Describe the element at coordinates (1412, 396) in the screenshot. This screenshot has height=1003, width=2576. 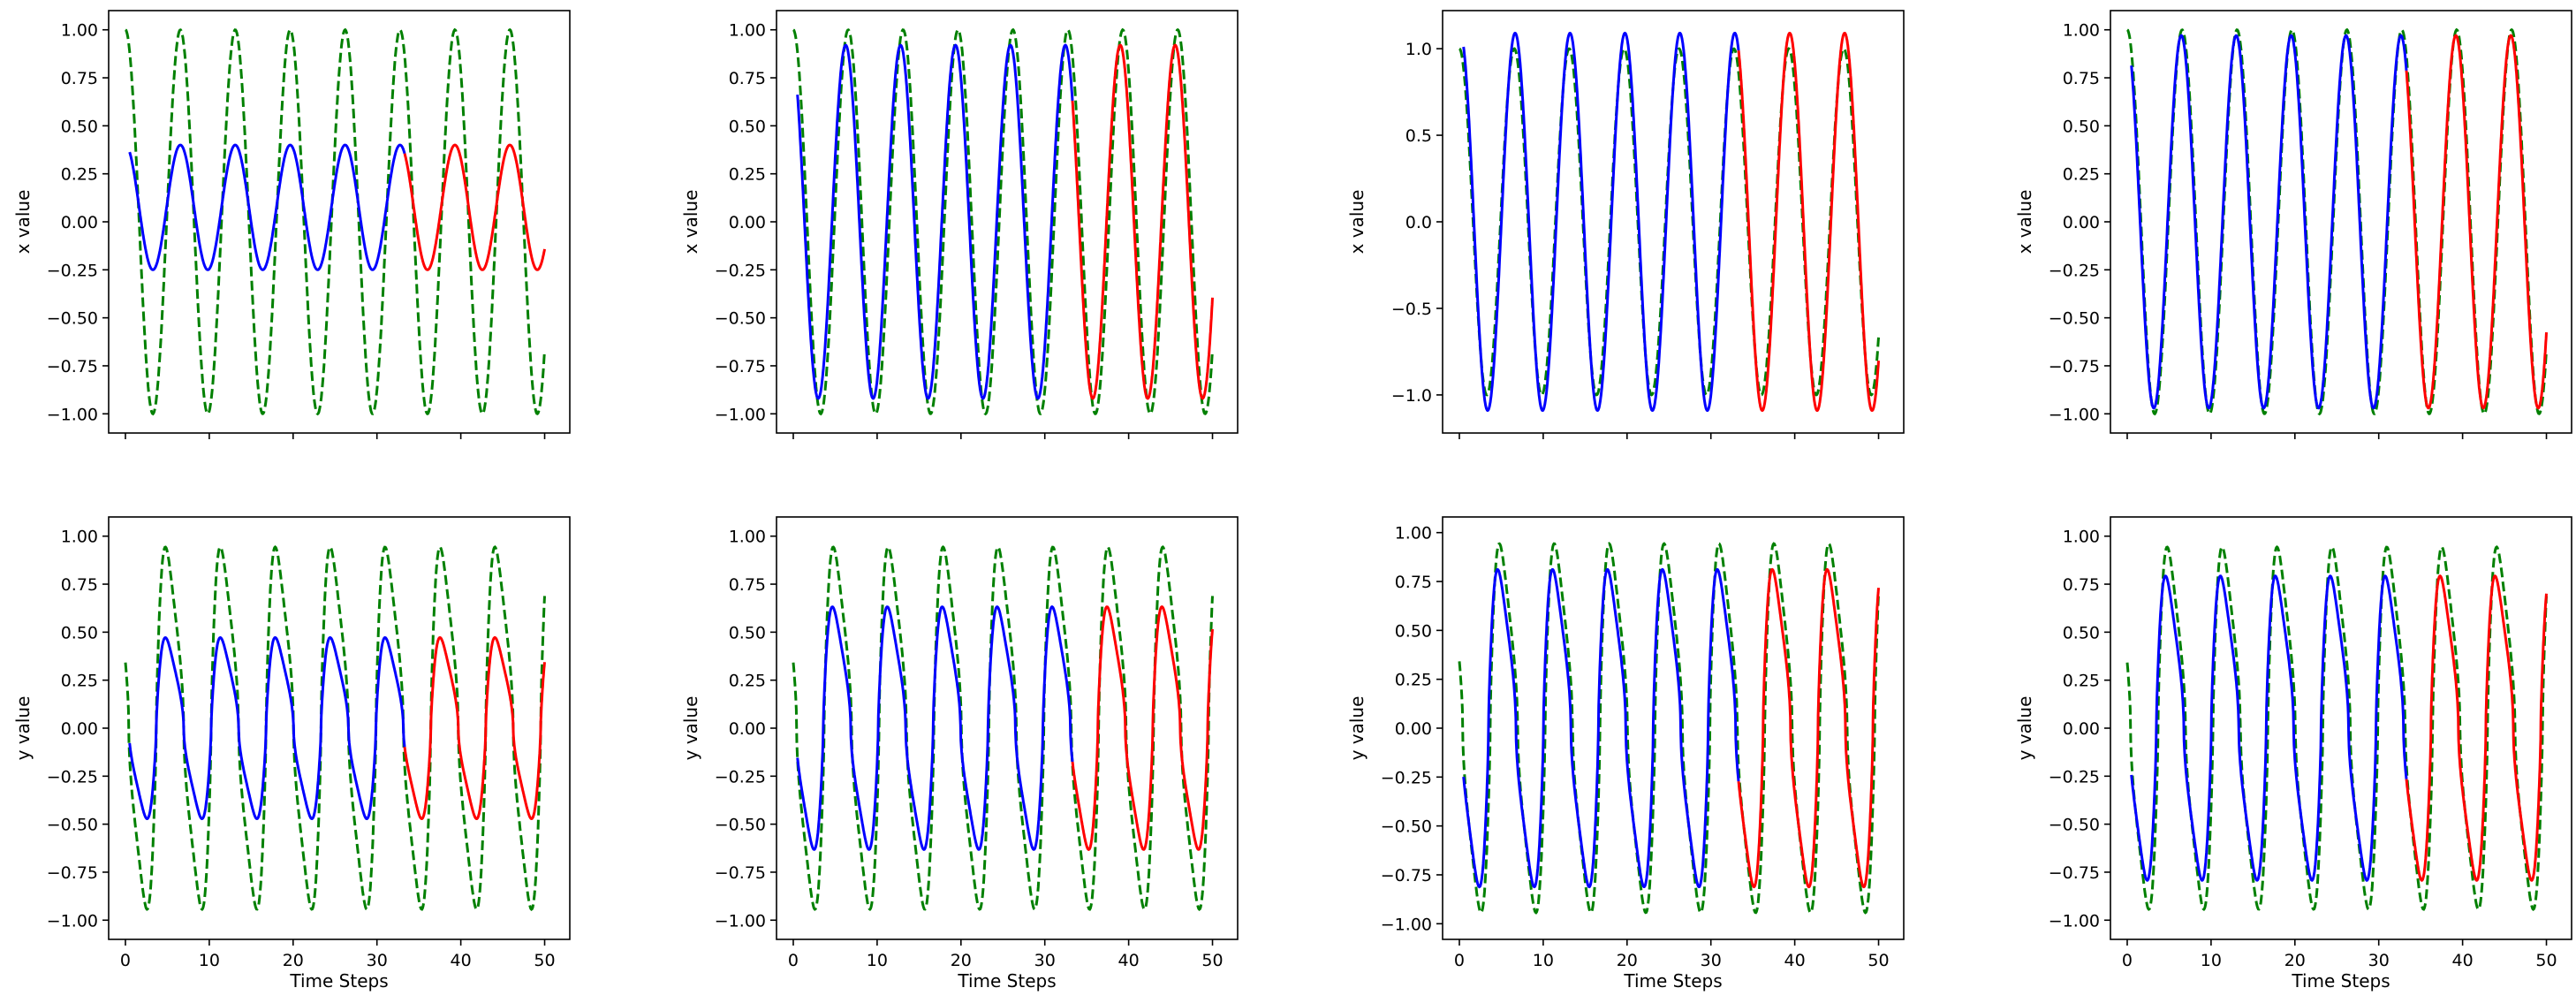
I see `y-tick-label: −1.0` at that location.